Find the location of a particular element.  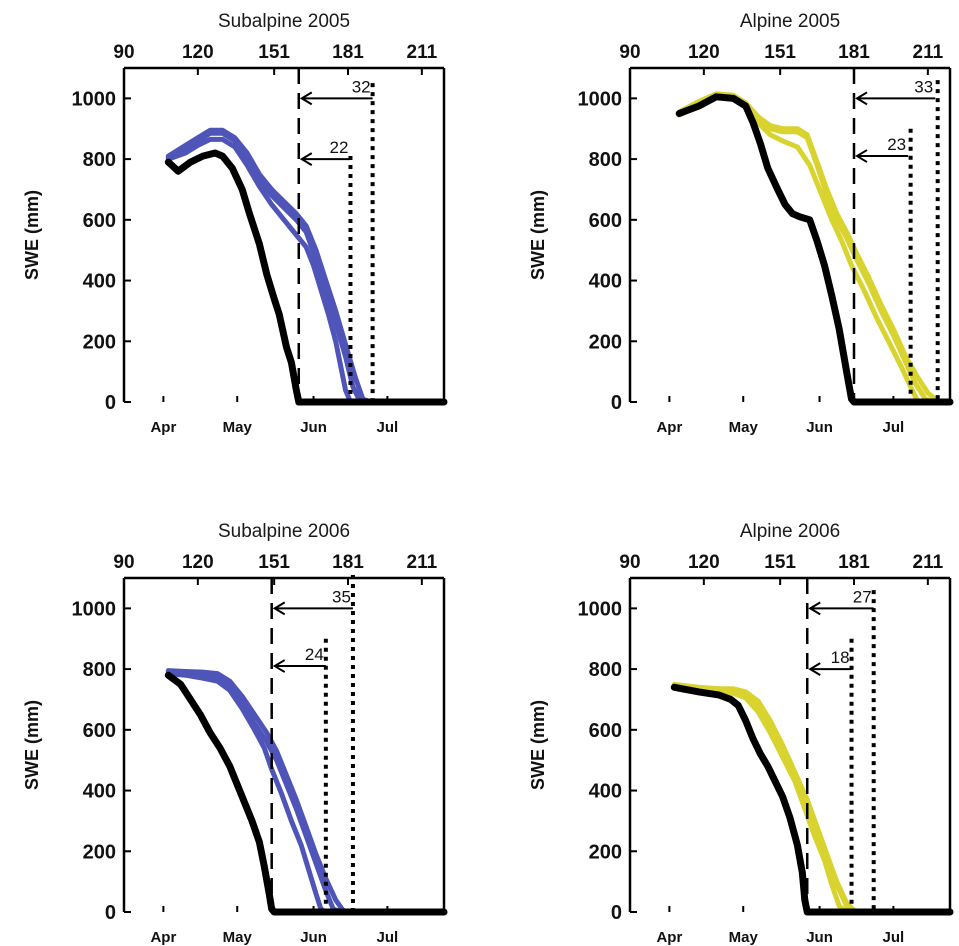

panel-title: Alpine 2005 is located at coordinates (790, 21).